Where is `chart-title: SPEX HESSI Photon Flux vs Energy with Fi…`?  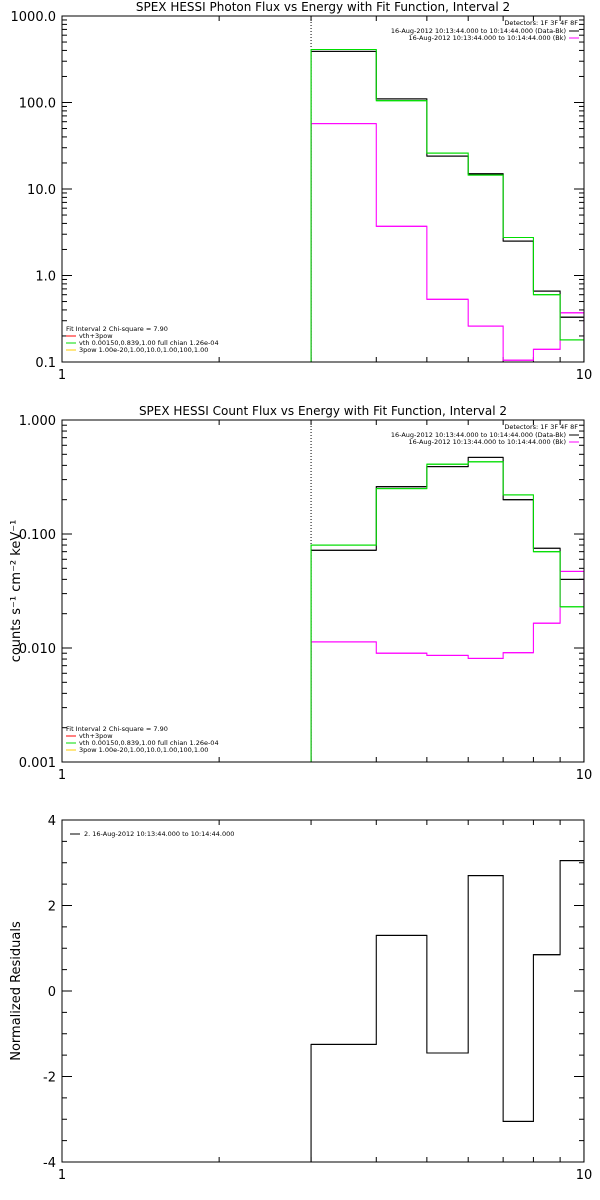 chart-title: SPEX HESSI Photon Flux vs Energy with Fi… is located at coordinates (323, 7).